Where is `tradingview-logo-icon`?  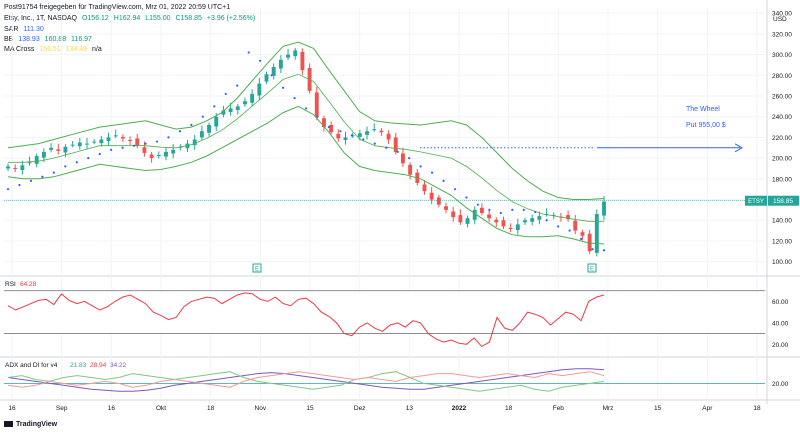
tradingview-logo-icon is located at coordinates (8, 424).